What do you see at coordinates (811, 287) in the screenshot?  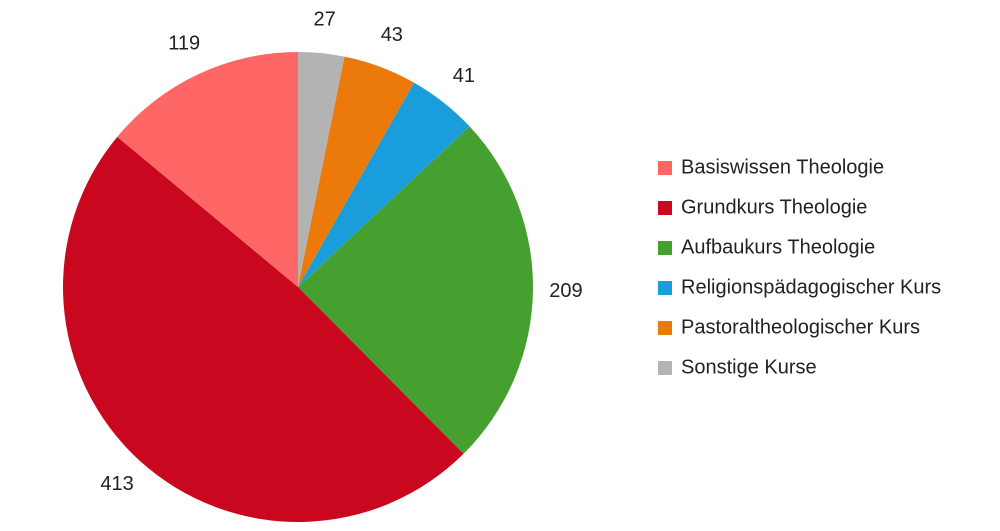 I see `legend-label: Religionspädagogischer Kurs` at bounding box center [811, 287].